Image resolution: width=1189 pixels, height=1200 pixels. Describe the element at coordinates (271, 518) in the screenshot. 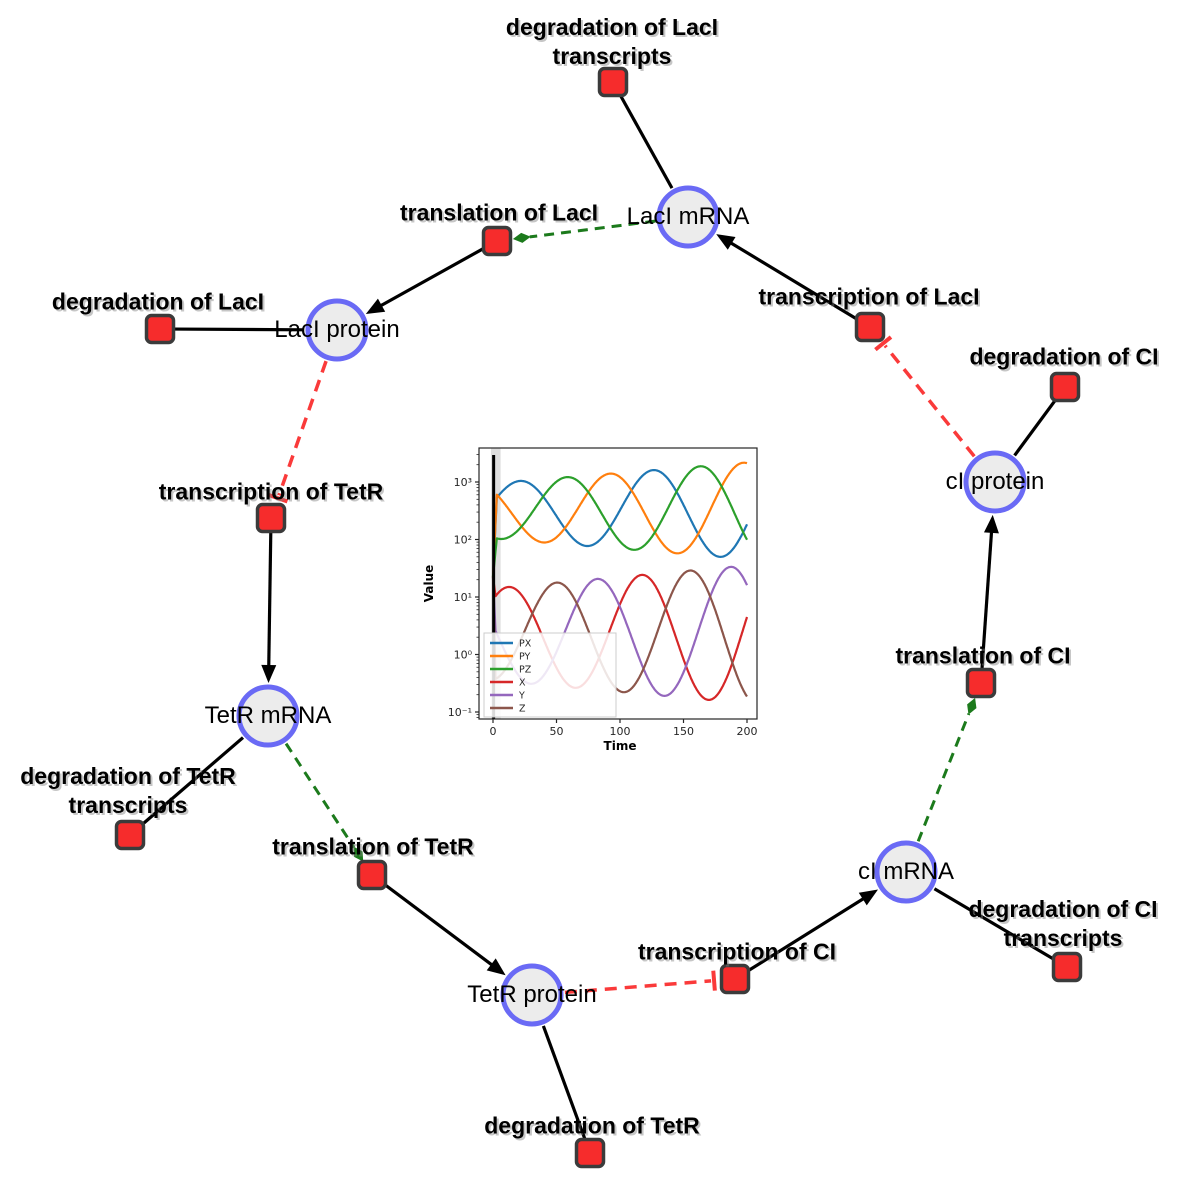

I see `reaction-node-transc-tetr` at that location.